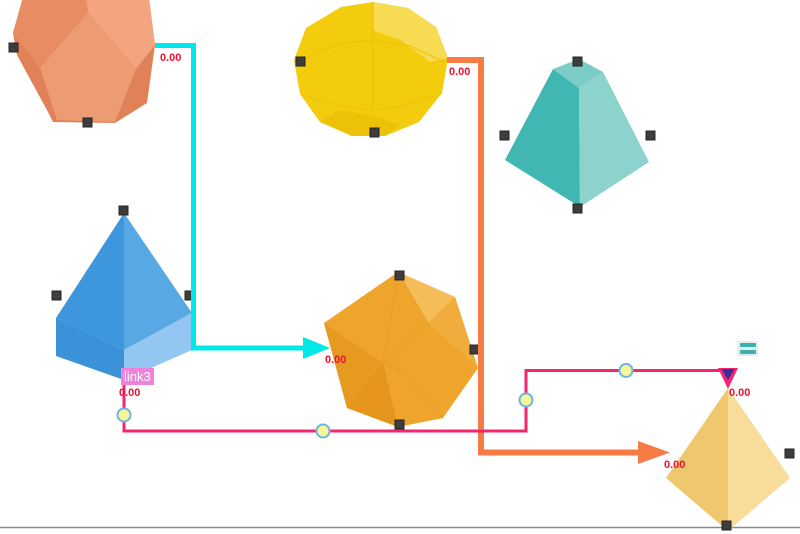  Describe the element at coordinates (675, 465) in the screenshot. I see `link-2-target-weight: 0.00` at that location.